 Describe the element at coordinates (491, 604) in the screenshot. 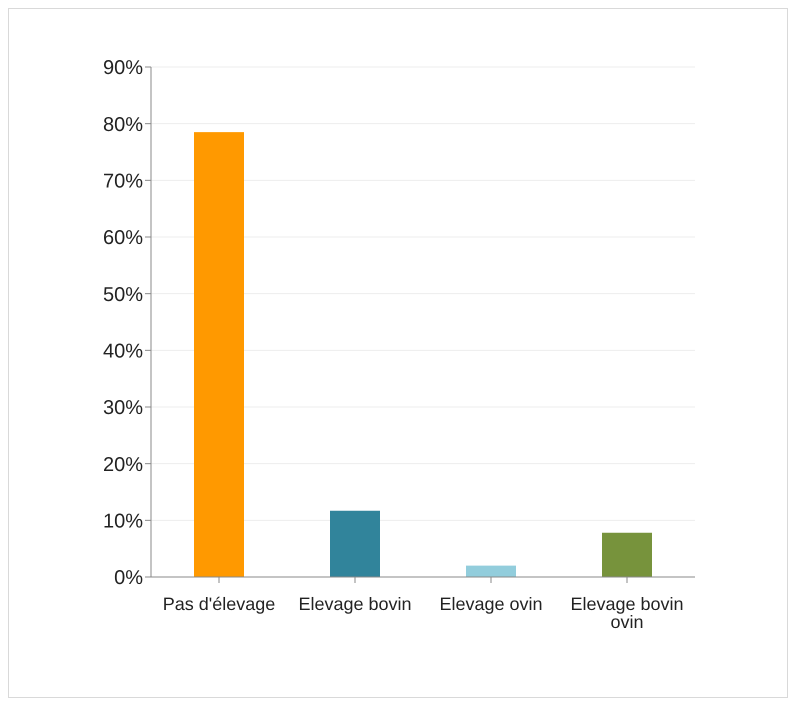

I see `x-tick-label: Elevage ovin` at that location.